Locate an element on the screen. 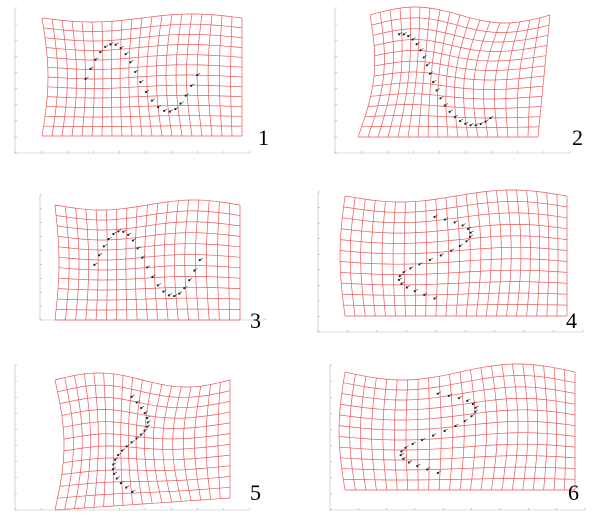  panel-label: 6 is located at coordinates (573, 492).